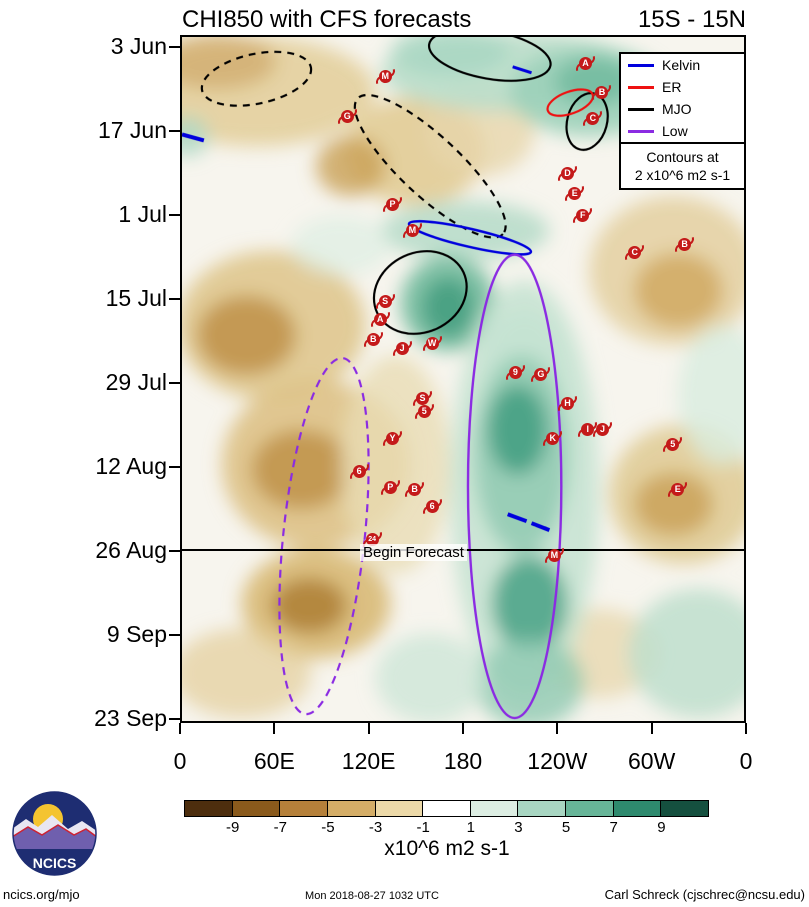 The image size is (809, 907). Describe the element at coordinates (142, 213) in the screenshot. I see `y-tick-label: 1 Jul` at that location.